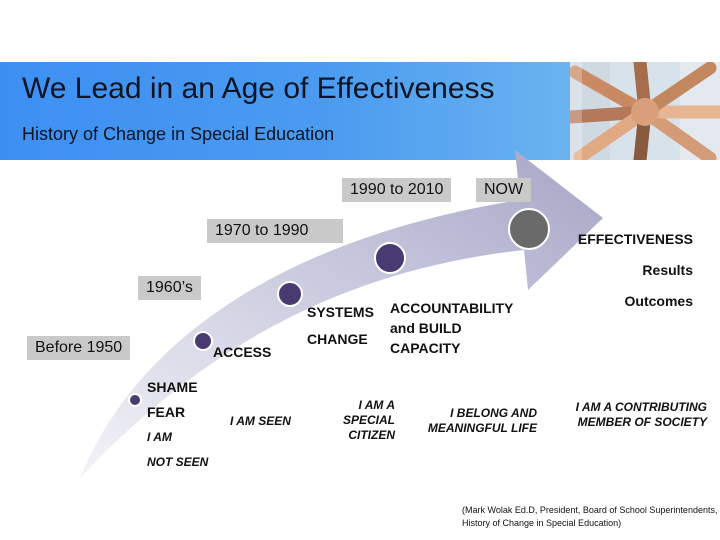  What do you see at coordinates (177, 425) in the screenshot?
I see `stage-shame: SHAME FEAR I AM NOT SEEN` at bounding box center [177, 425].